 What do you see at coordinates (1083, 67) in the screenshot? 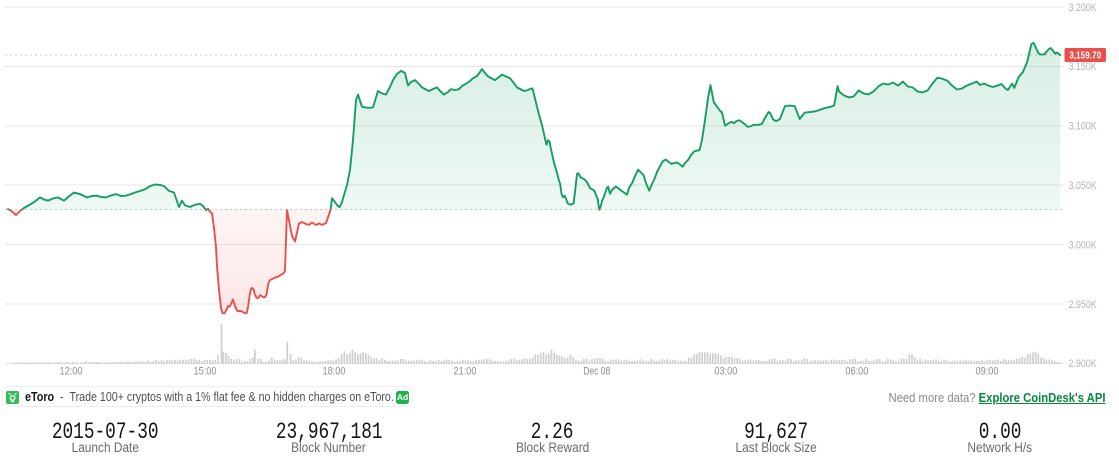
I see `svg-text: 3.150K` at bounding box center [1083, 67].